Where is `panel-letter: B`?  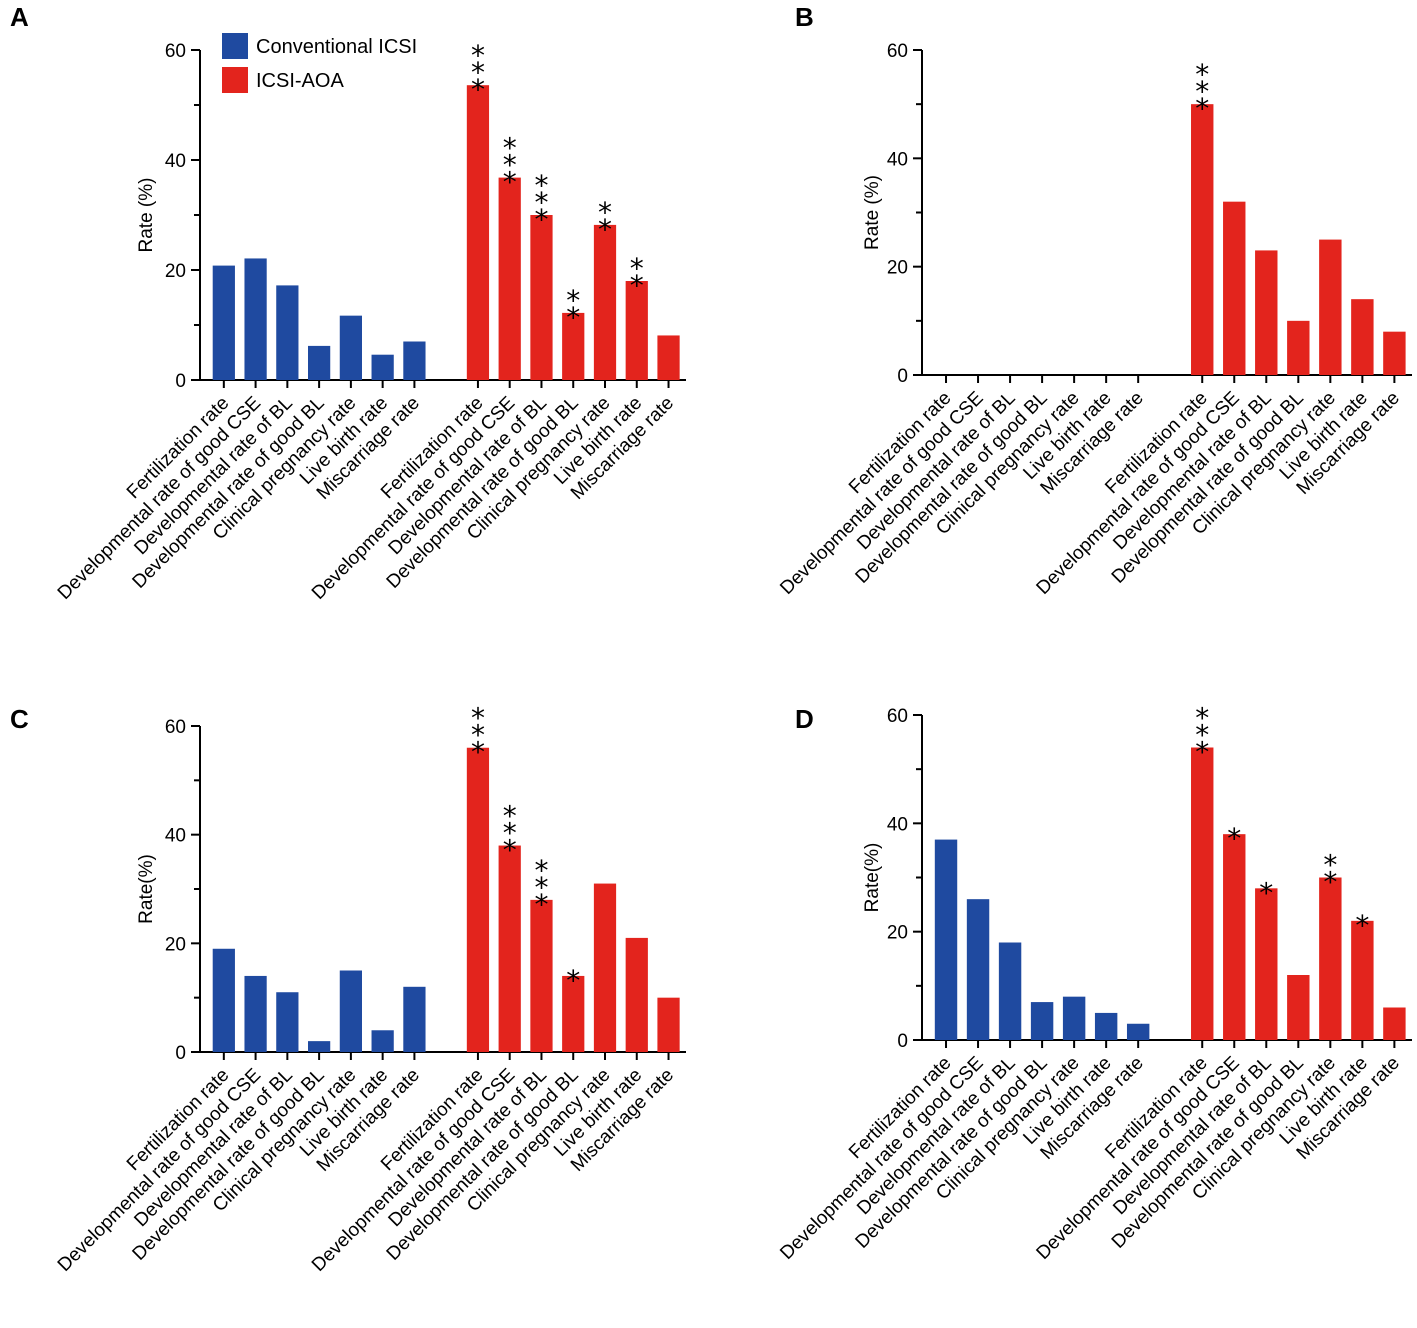
panel-letter: B is located at coordinates (804, 17).